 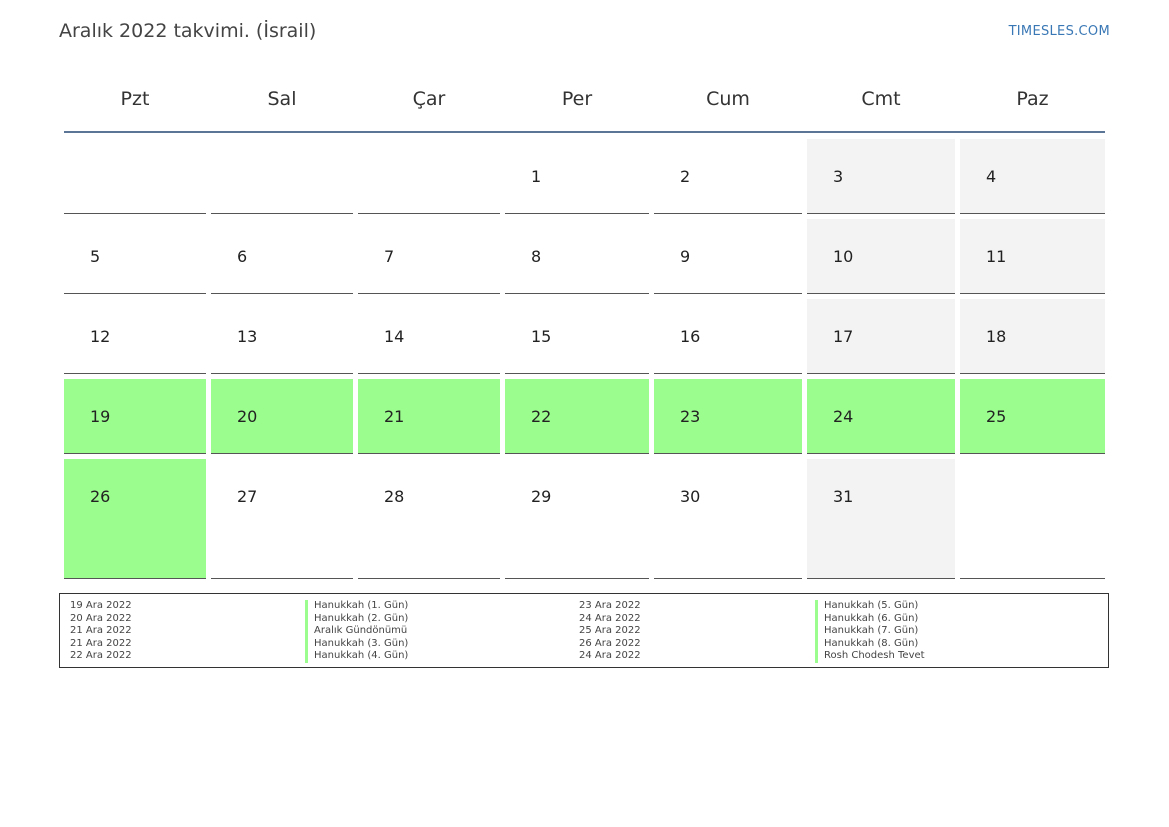 I want to click on day-cell: 27, so click(x=282, y=519).